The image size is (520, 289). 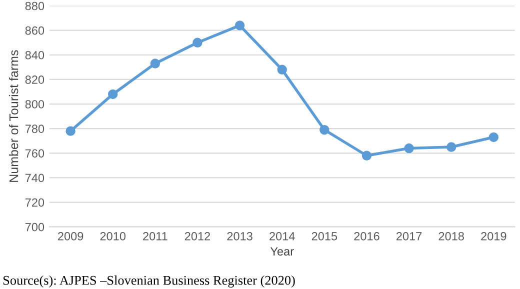 I want to click on y-tick-label: 820, so click(x=34, y=80).